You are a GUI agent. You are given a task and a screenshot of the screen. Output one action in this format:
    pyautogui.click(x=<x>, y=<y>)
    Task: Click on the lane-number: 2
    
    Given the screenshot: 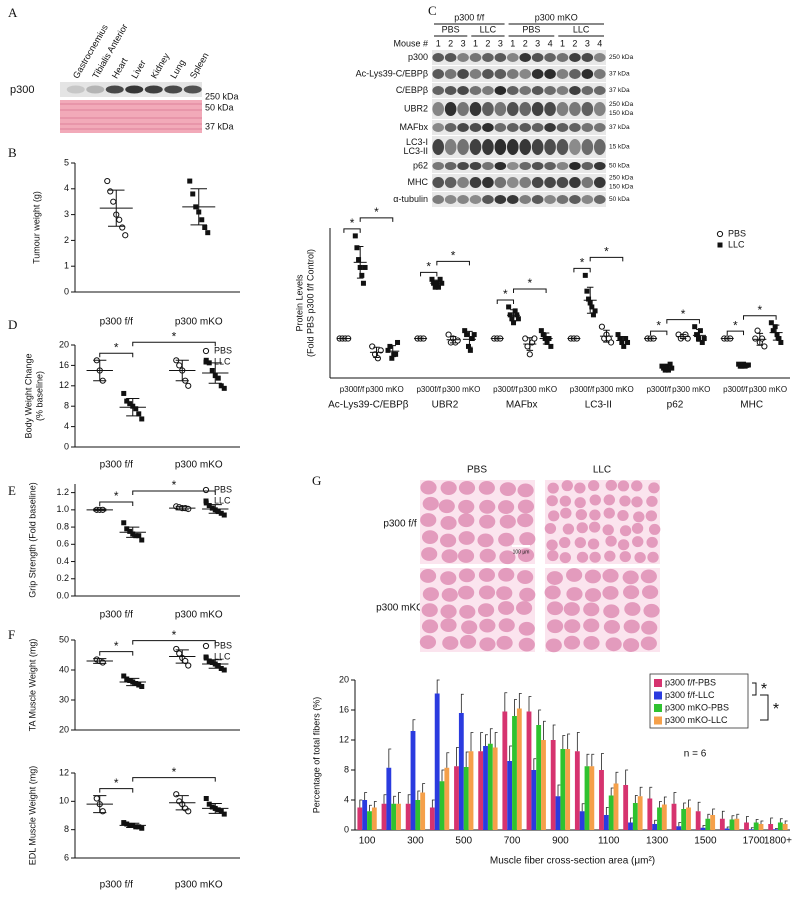 What is the action you would take?
    pyautogui.click(x=525, y=43)
    